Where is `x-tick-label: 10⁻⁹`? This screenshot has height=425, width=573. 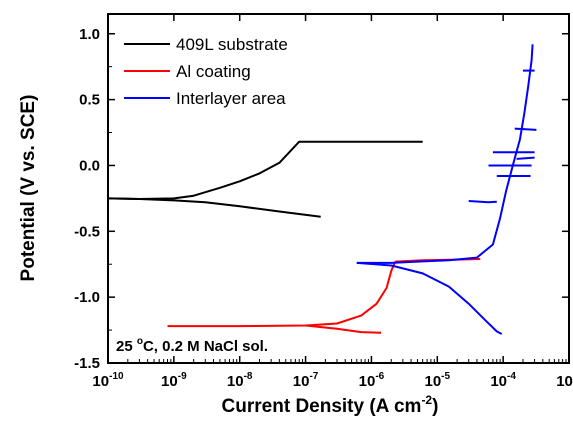
x-tick-label: 10⁻⁹ is located at coordinates (174, 380).